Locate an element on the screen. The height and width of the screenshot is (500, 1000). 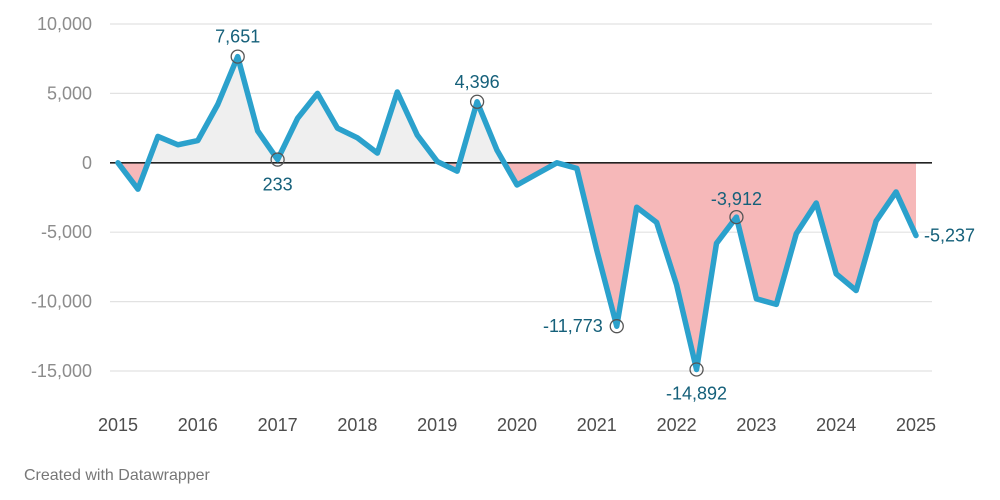
annotation-label: -14,892 is located at coordinates (696, 394).